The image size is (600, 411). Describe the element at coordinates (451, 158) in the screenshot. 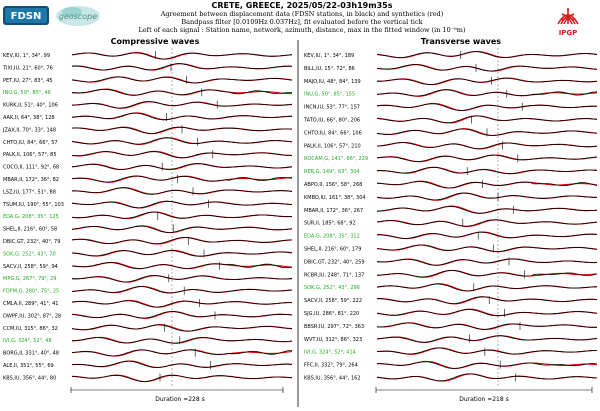

I see `station-row: ROCAM,G, 141°, 66°, 229` at that location.